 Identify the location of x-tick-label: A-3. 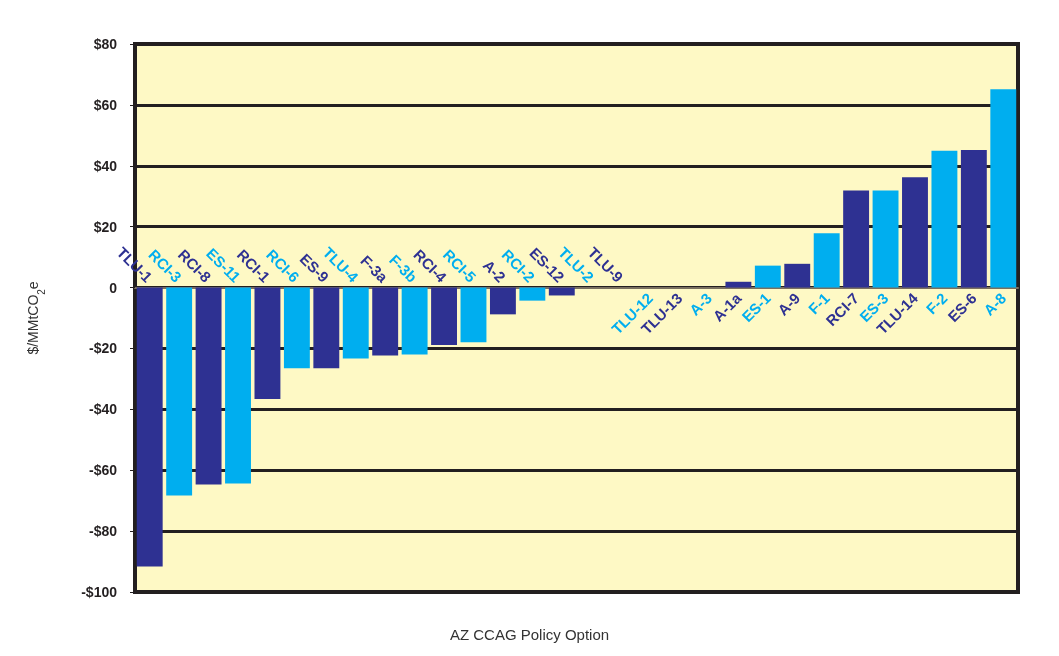
(700, 304).